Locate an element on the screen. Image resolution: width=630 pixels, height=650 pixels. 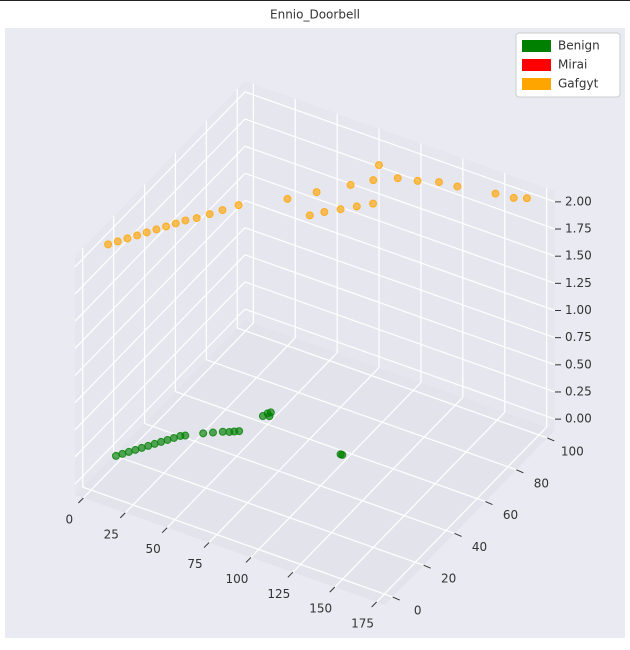
z-tick-label: 0.50 is located at coordinates (578, 364).